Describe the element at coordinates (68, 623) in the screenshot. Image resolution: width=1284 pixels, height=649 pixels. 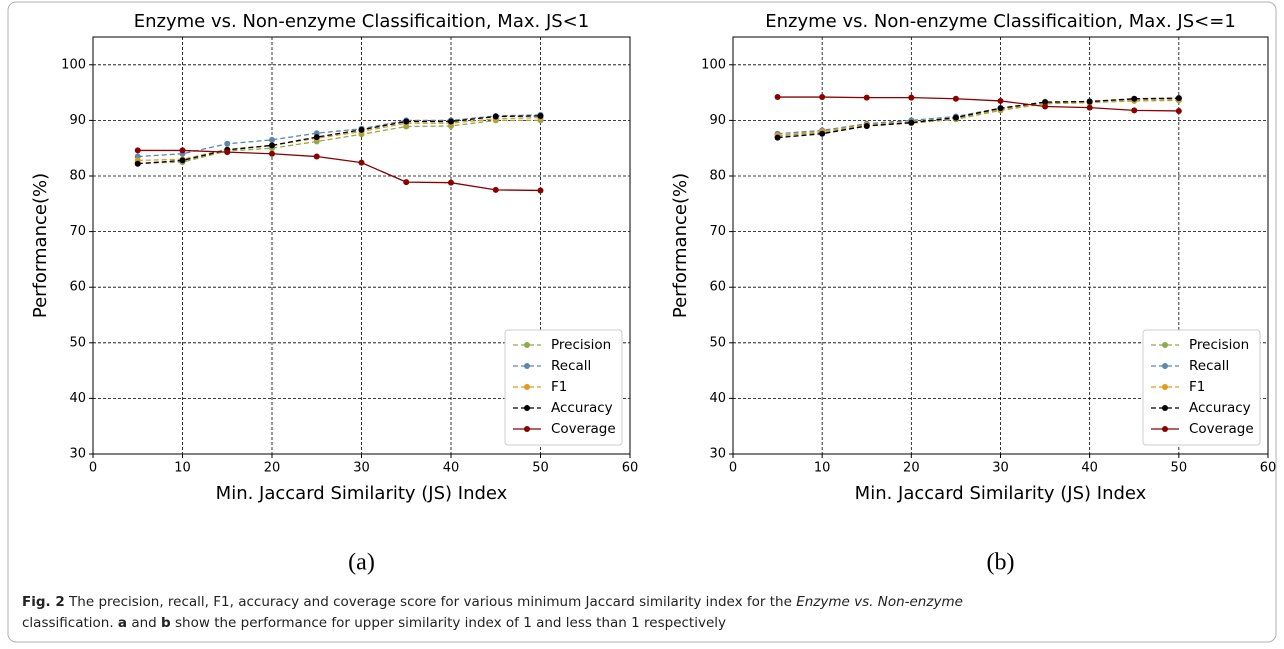
I see `caption-text: classification.` at that location.